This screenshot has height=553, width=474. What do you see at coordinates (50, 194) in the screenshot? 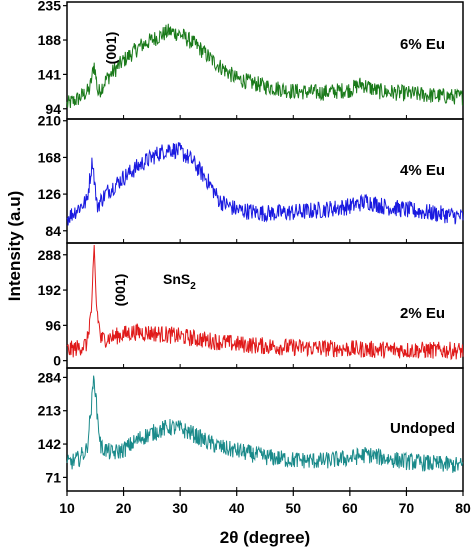
I see `panel-2-y-tick-label-1: 126` at bounding box center [50, 194].